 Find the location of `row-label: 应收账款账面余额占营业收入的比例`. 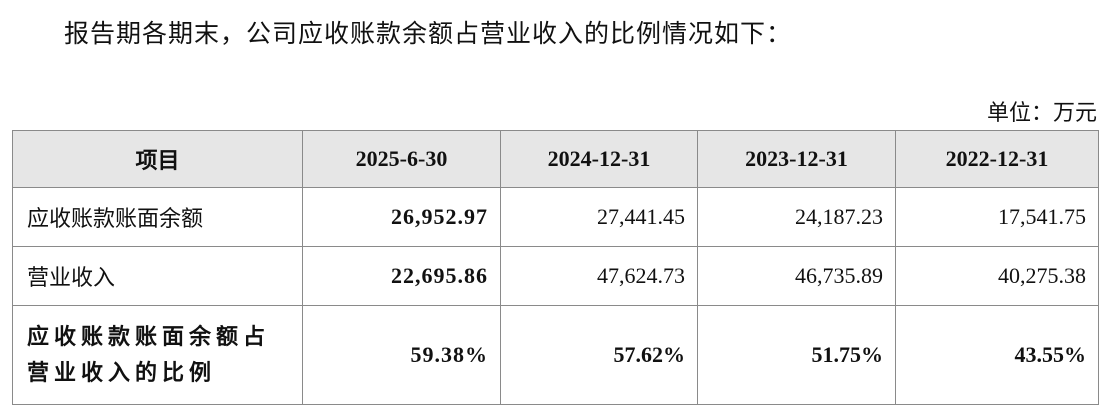

row-label: 应收账款账面余额占营业收入的比例 is located at coordinates (157, 355).